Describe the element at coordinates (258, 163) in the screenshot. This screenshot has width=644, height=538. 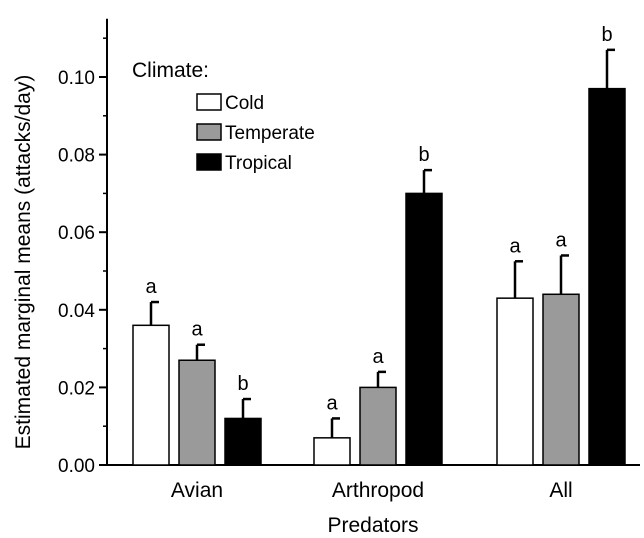
I see `legend-label-tropical: Tropical` at that location.